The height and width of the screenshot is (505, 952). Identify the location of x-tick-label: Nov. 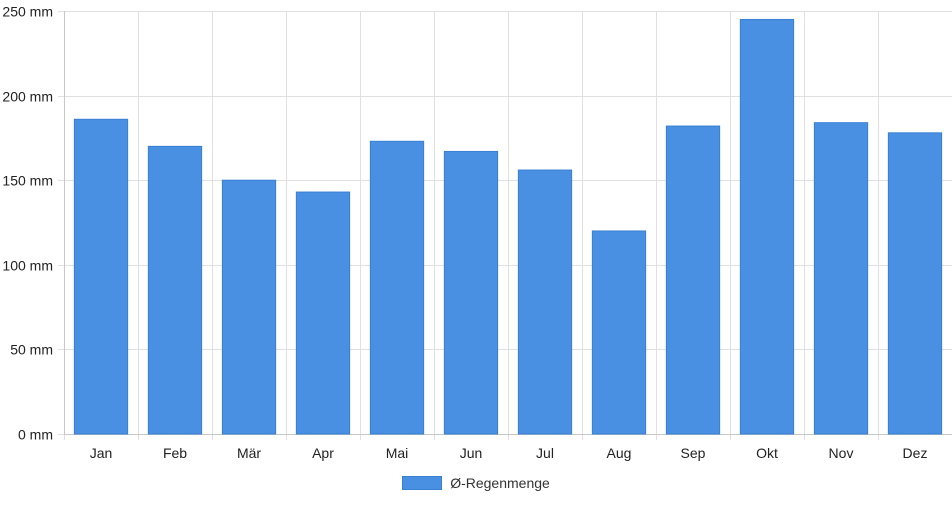
(841, 453).